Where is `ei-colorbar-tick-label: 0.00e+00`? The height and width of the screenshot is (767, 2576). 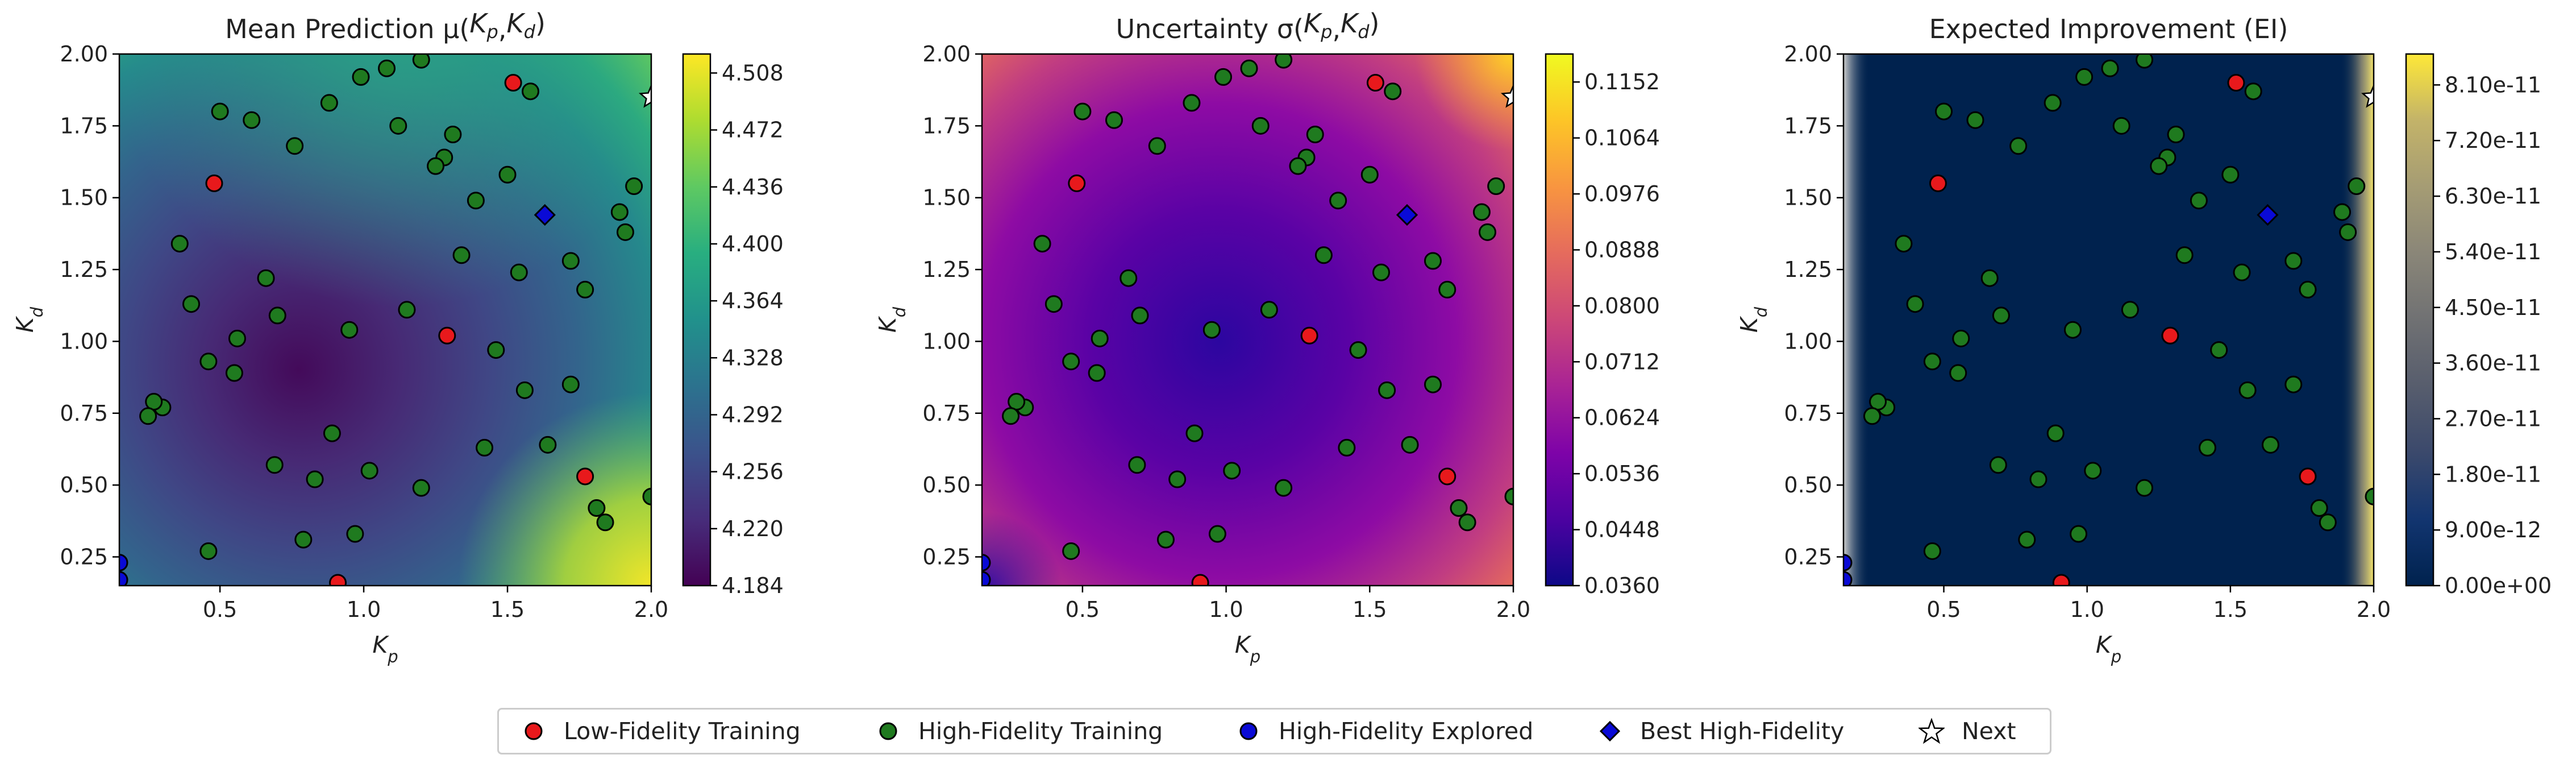 ei-colorbar-tick-label: 0.00e+00 is located at coordinates (2498, 585).